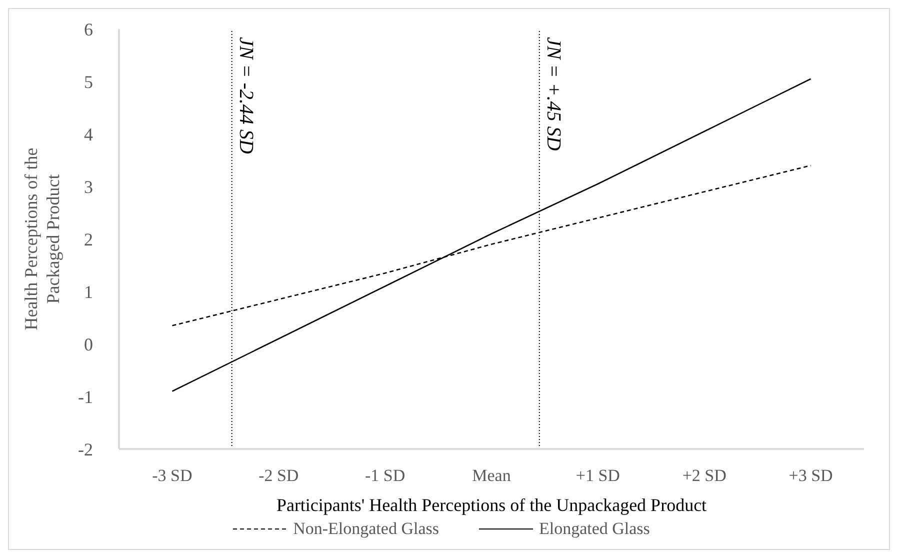  What do you see at coordinates (172, 476) in the screenshot?
I see `x-tick-label: -3 SD` at bounding box center [172, 476].